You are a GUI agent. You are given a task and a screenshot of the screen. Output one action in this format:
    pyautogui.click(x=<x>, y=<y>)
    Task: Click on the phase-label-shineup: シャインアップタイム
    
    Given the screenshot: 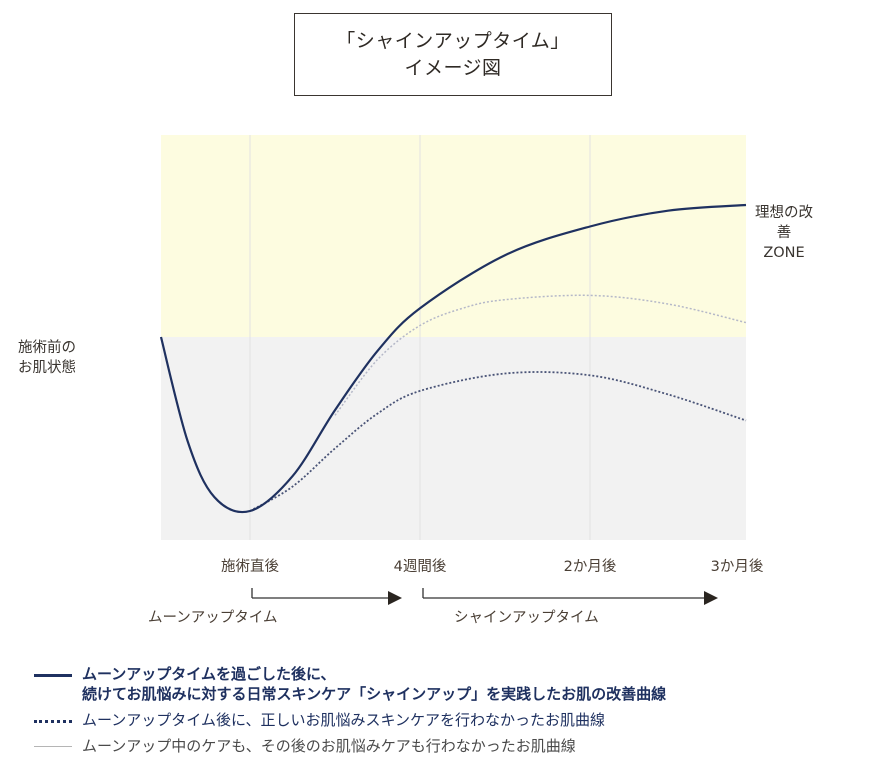 What is the action you would take?
    pyautogui.click(x=526, y=618)
    